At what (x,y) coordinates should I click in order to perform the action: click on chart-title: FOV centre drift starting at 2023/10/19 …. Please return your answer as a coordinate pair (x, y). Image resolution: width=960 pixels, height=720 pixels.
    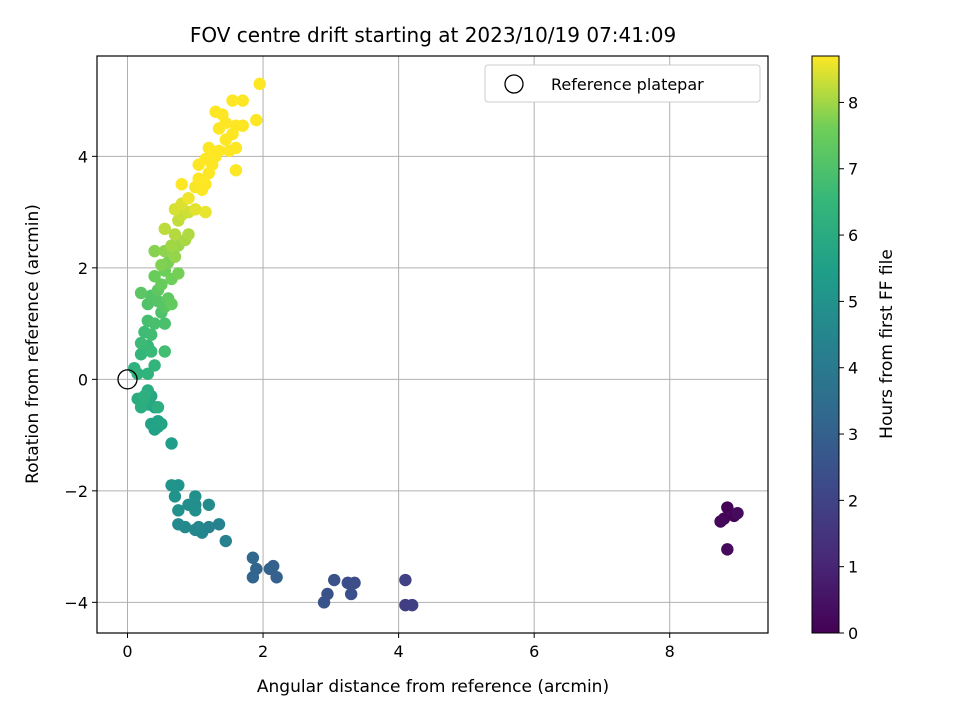
    Looking at the image, I should click on (433, 35).